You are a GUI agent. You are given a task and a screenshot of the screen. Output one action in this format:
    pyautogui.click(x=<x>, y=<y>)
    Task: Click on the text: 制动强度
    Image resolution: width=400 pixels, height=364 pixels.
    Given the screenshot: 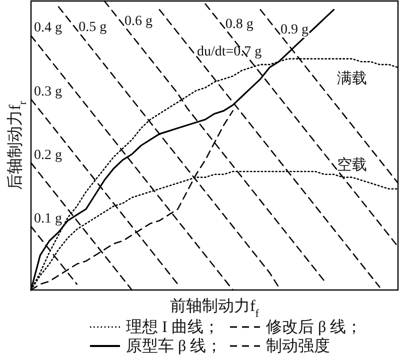 What is the action you would take?
    pyautogui.click(x=298, y=346)
    